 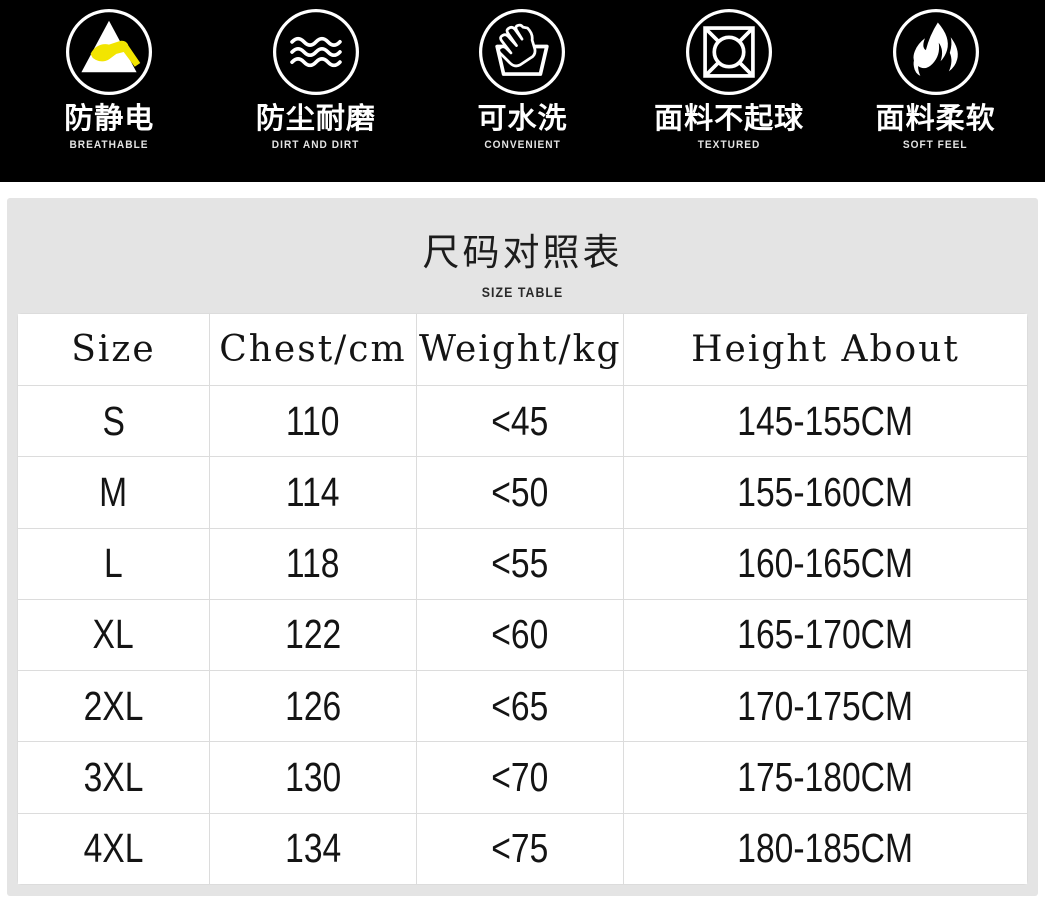 I want to click on cell-weight-value: <65, so click(x=520, y=705).